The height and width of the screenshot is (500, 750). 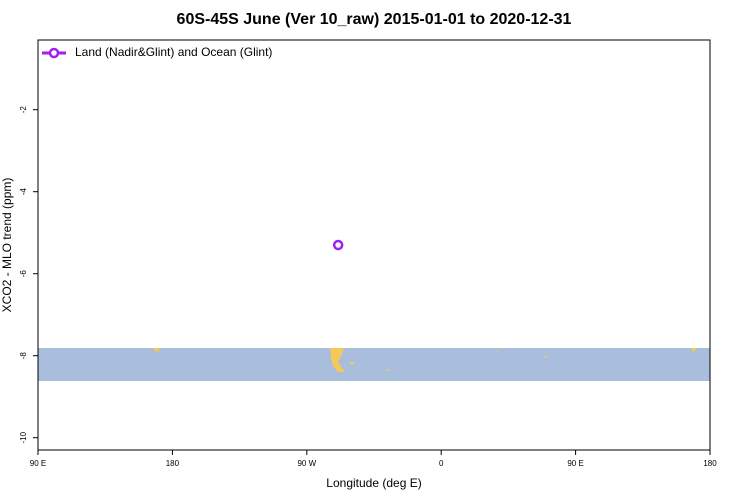 I want to click on x-tick-label: 90 W, so click(x=306, y=463).